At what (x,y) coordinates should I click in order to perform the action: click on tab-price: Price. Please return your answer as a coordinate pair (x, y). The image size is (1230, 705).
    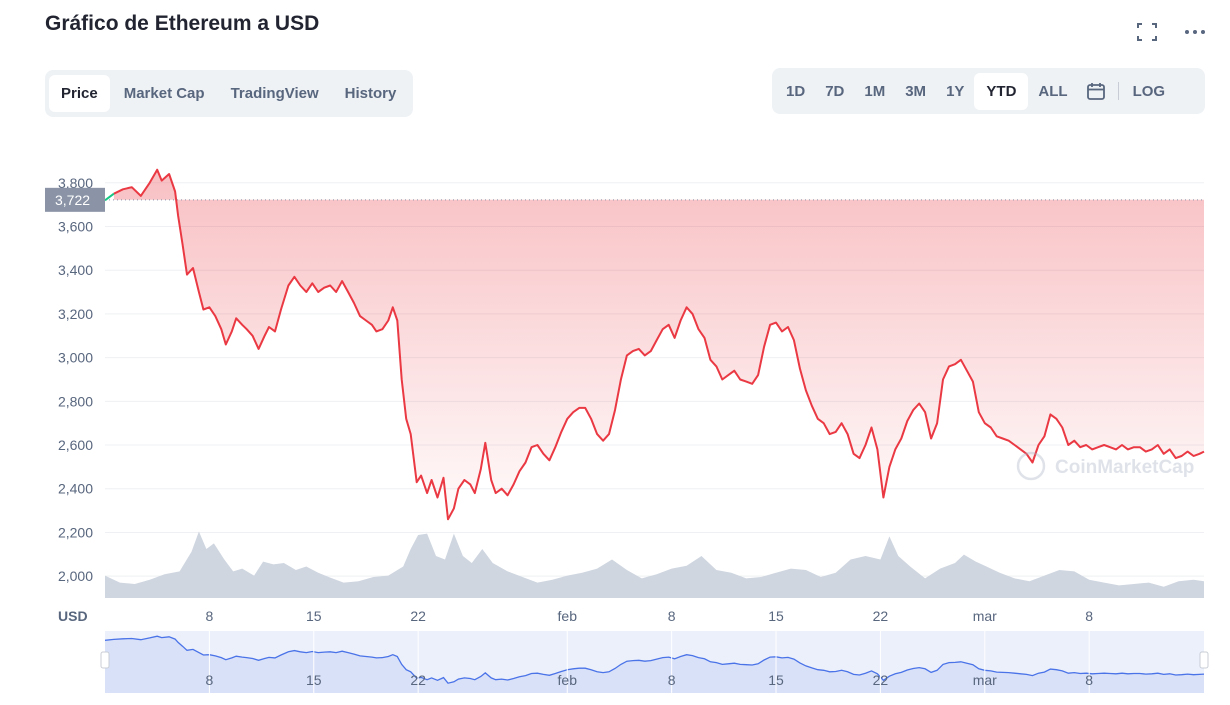
    Looking at the image, I should click on (79, 93).